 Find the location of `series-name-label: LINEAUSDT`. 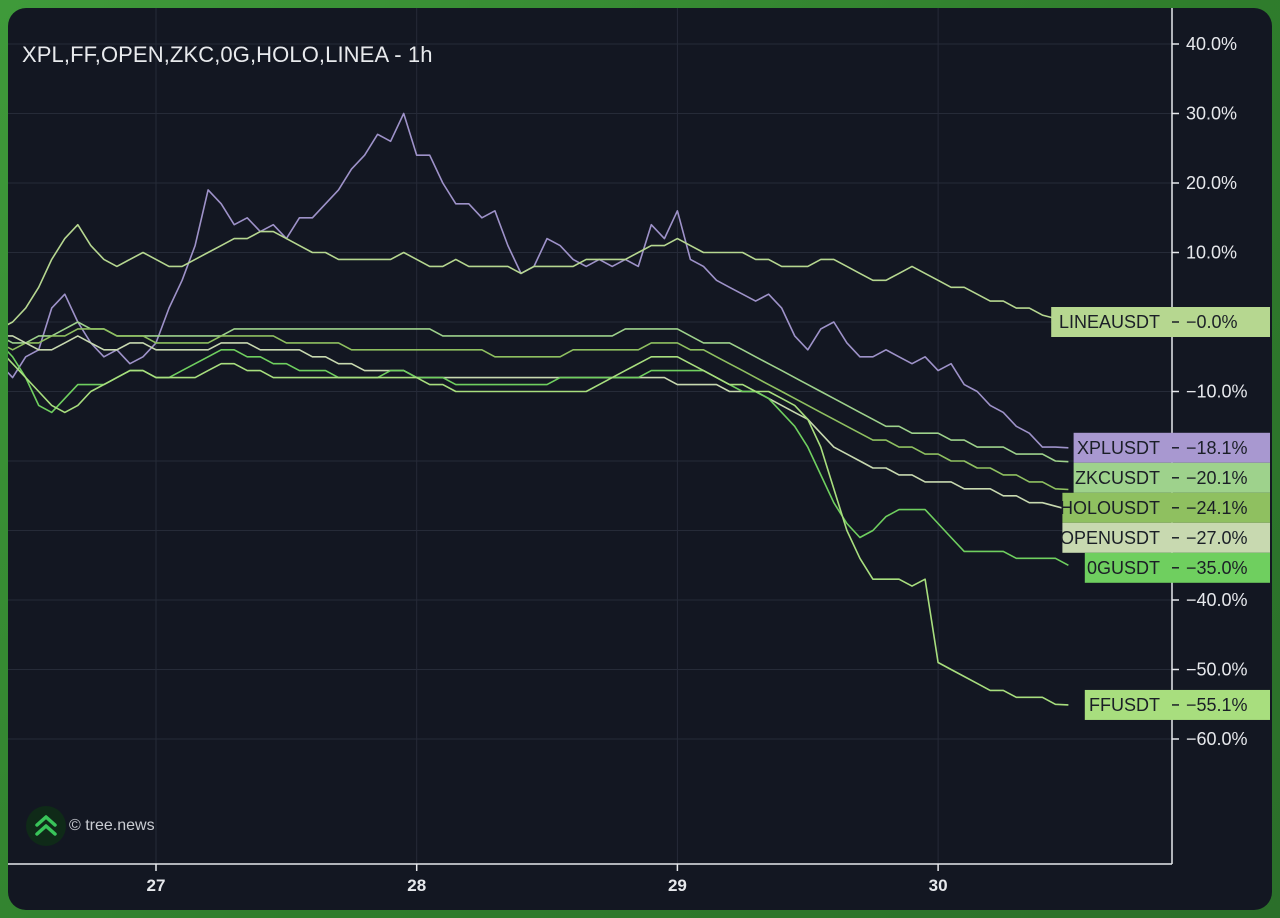

series-name-label: LINEAUSDT is located at coordinates (1109, 322).